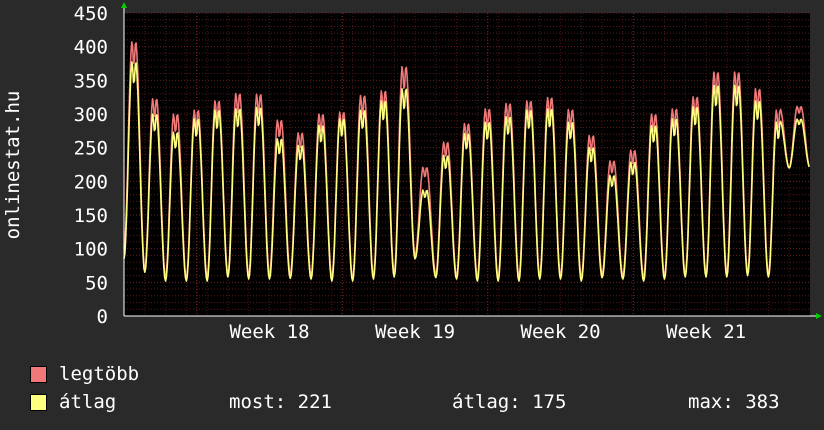  Describe the element at coordinates (91, 48) in the screenshot. I see `y-tick-label: 400` at that location.